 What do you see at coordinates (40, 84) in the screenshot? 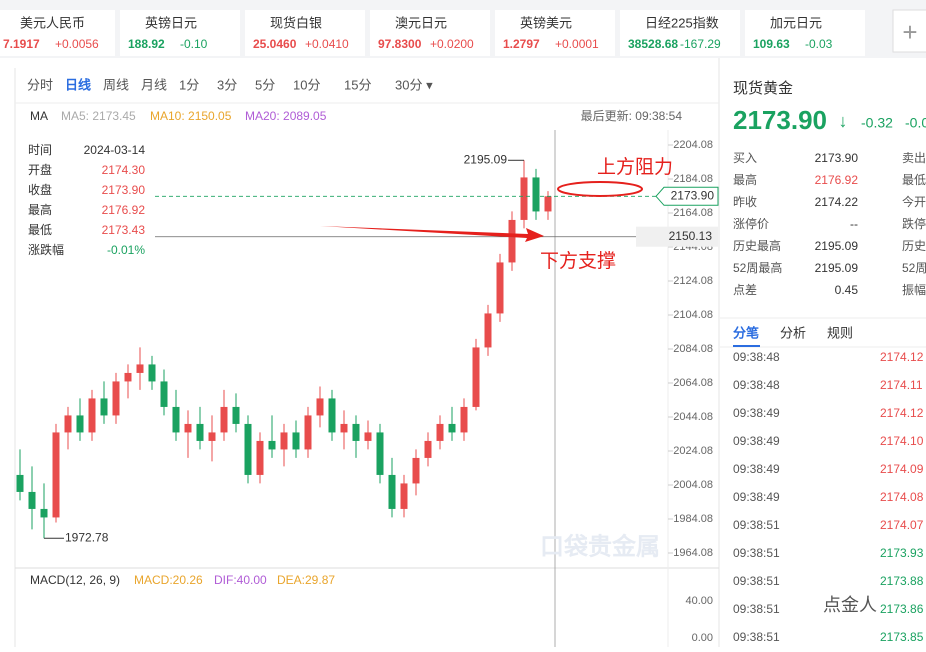
I see `period-tab: 分时` at bounding box center [40, 84].